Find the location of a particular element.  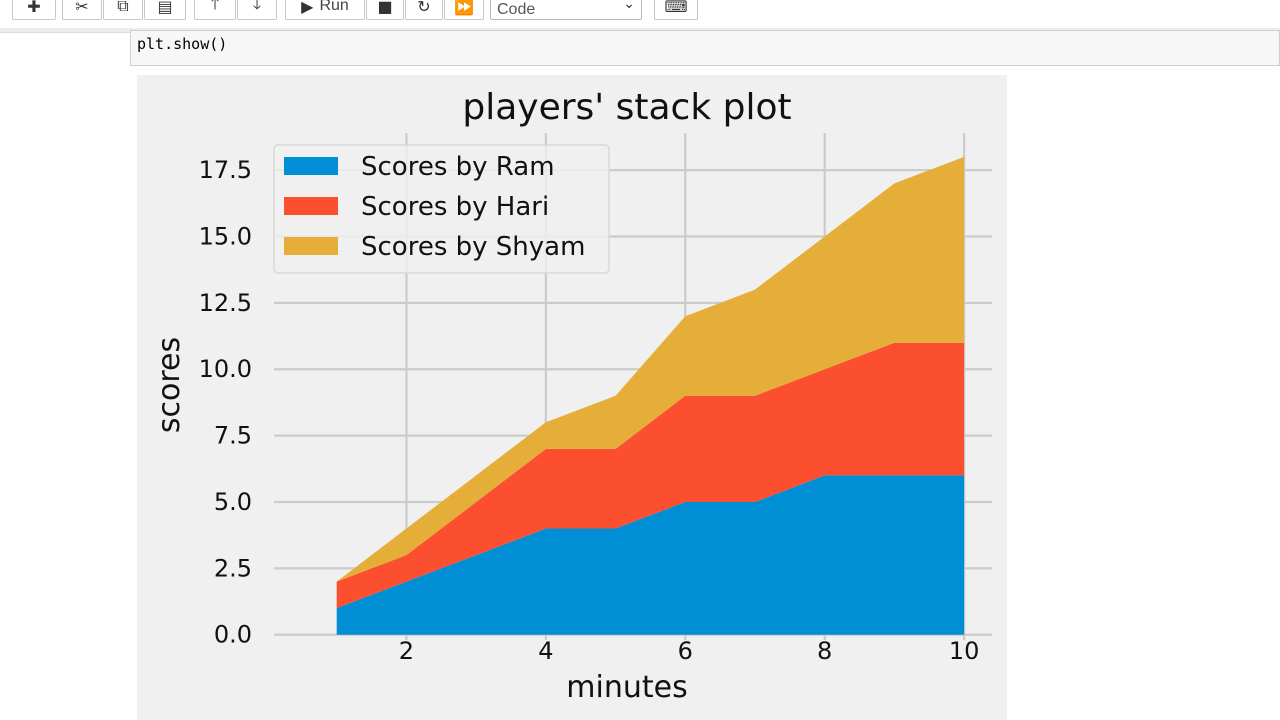

plus-icon: ✚ is located at coordinates (34, 8).